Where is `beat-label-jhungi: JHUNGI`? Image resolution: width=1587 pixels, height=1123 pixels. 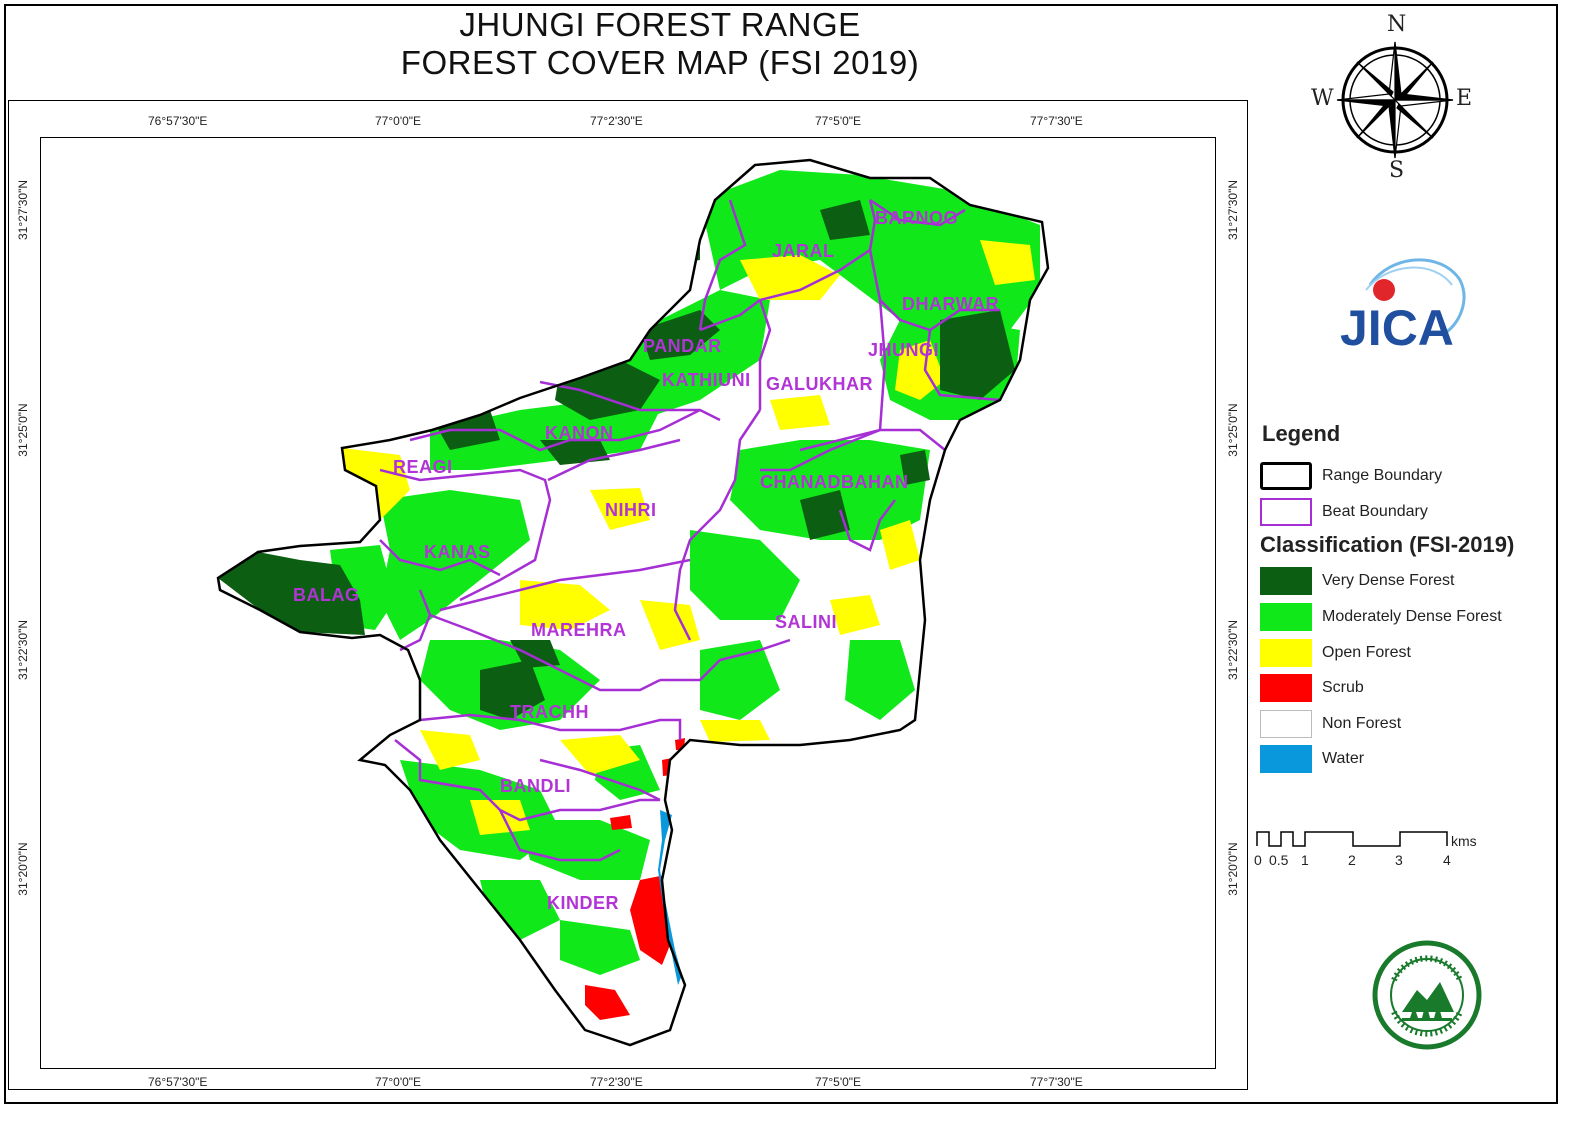 beat-label-jhungi: JHUNGI is located at coordinates (904, 350).